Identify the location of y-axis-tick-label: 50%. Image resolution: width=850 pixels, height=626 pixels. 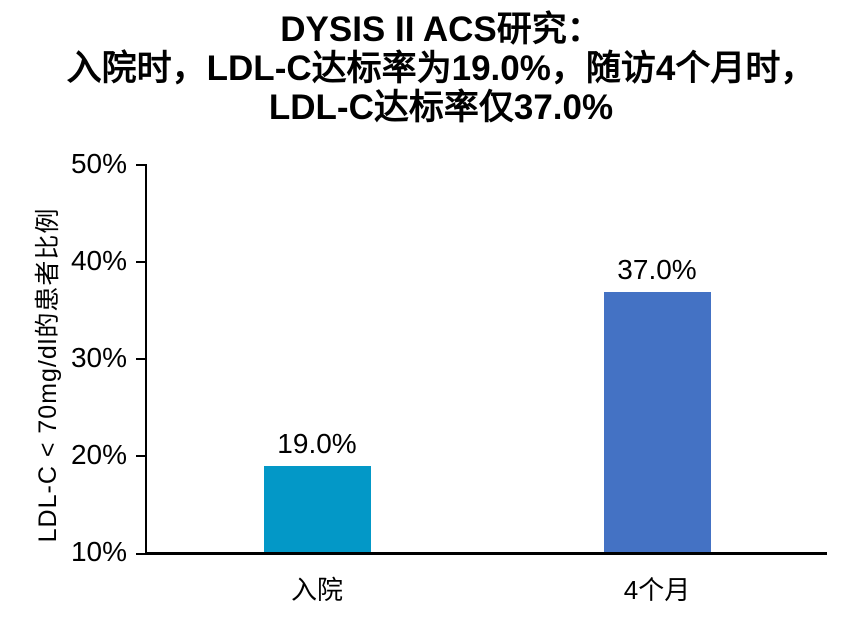
(98, 164).